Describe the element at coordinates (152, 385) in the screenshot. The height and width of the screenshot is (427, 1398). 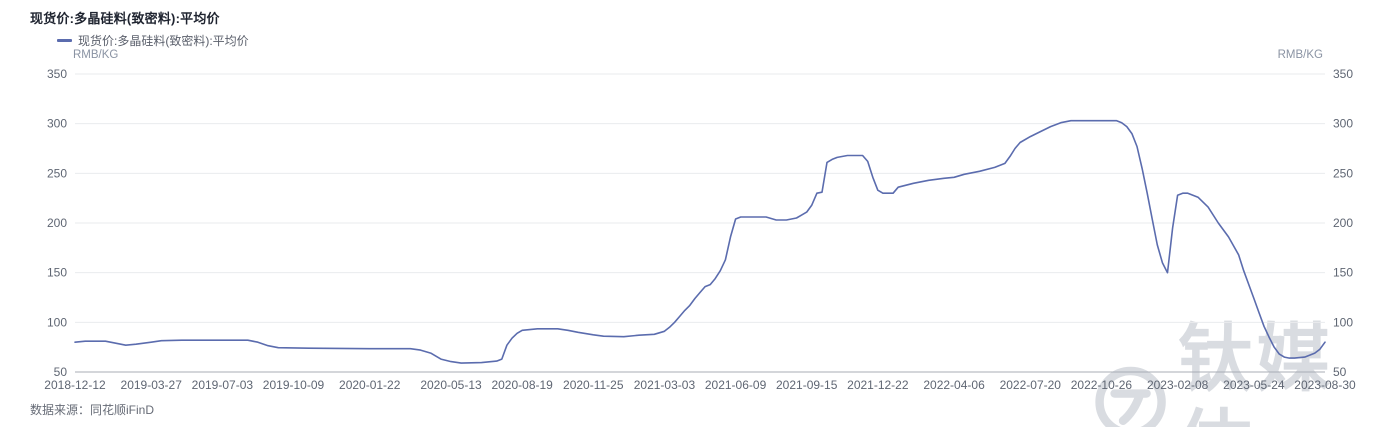
I see `x-axis-label: 2019-03-27` at that location.